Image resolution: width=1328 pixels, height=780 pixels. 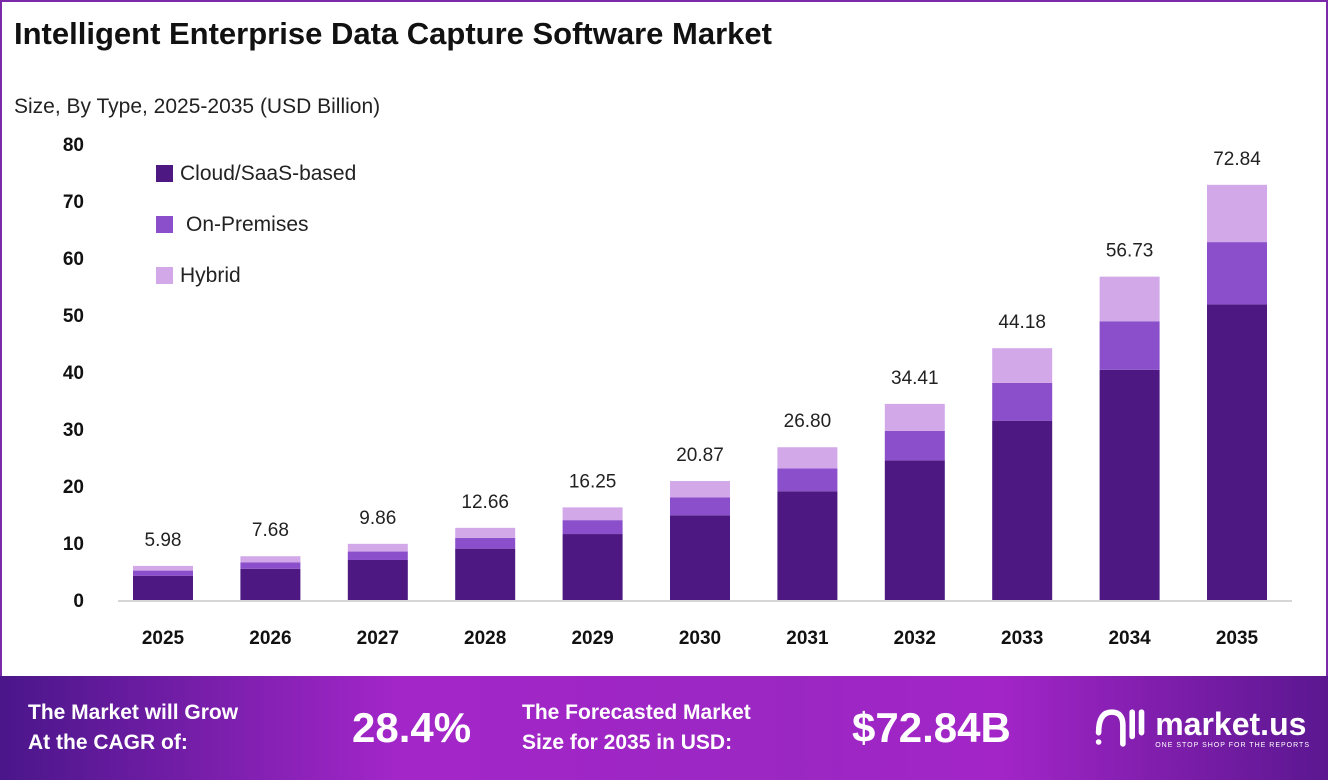 I want to click on bar-segment-cloud-saas-based-2027, so click(x=377, y=579).